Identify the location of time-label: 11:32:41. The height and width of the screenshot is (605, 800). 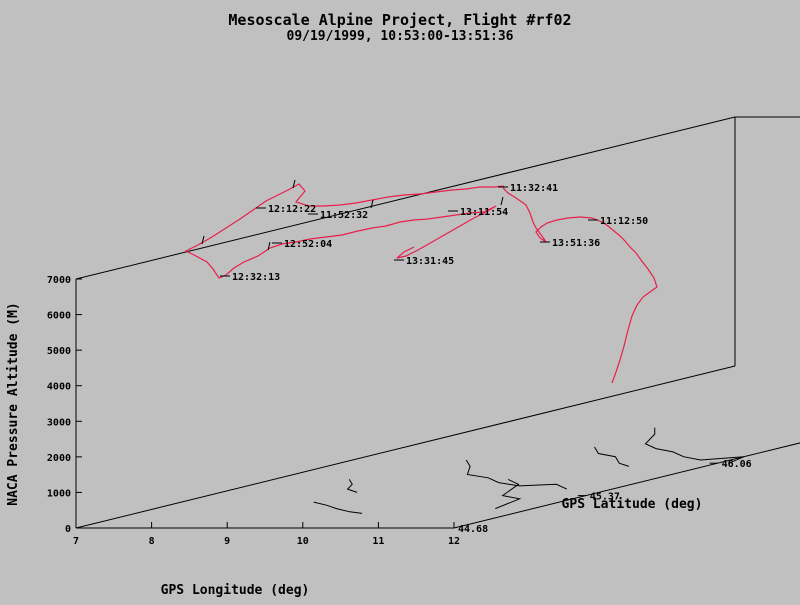
(534, 188).